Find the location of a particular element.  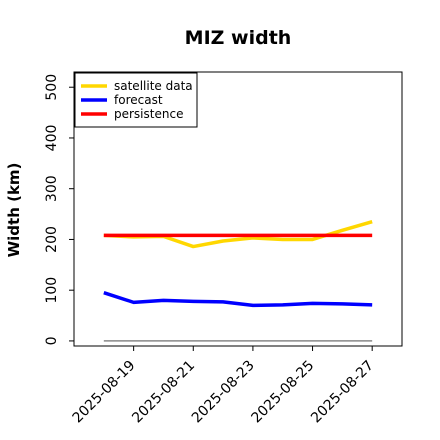

y-tick-label: 300 is located at coordinates (52, 188).